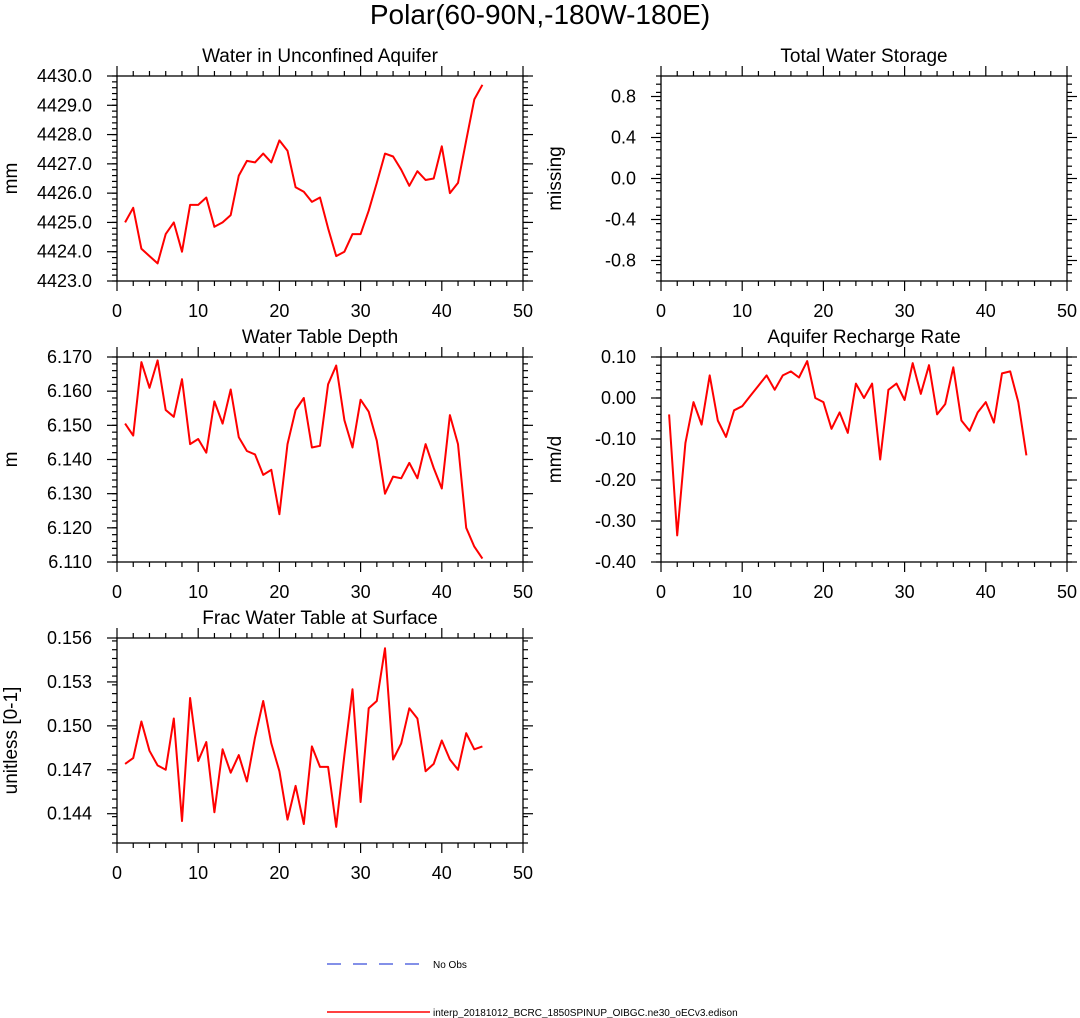 Image resolution: width=1080 pixels, height=1018 pixels. What do you see at coordinates (450, 965) in the screenshot?
I see `legend-obs-label: No Obs` at bounding box center [450, 965].